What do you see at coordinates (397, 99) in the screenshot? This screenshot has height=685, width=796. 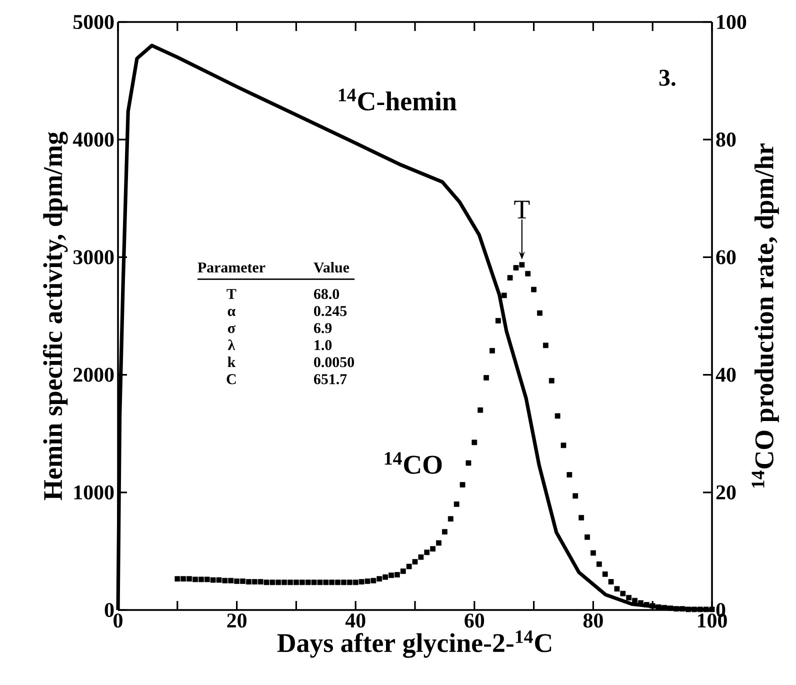 I see `series-label: $^{14}$C-hemin` at bounding box center [397, 99].